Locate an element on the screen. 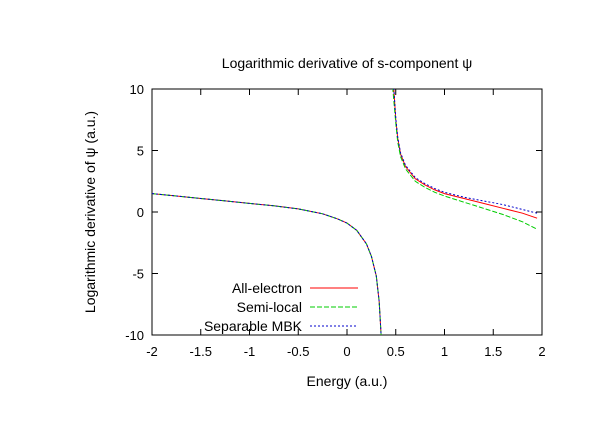  legend-label: Separable MBK is located at coordinates (253, 326).